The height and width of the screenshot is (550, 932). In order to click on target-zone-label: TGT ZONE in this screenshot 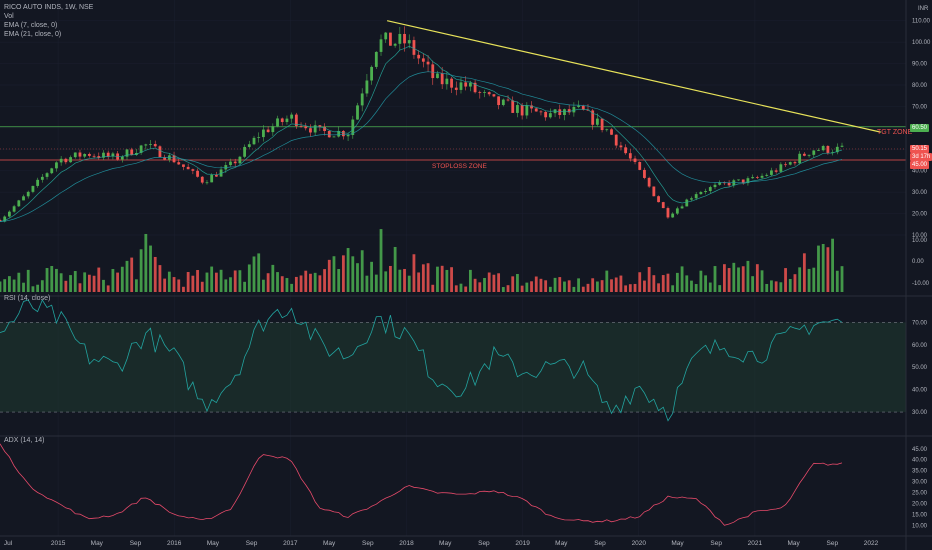, I will do `click(895, 132)`.